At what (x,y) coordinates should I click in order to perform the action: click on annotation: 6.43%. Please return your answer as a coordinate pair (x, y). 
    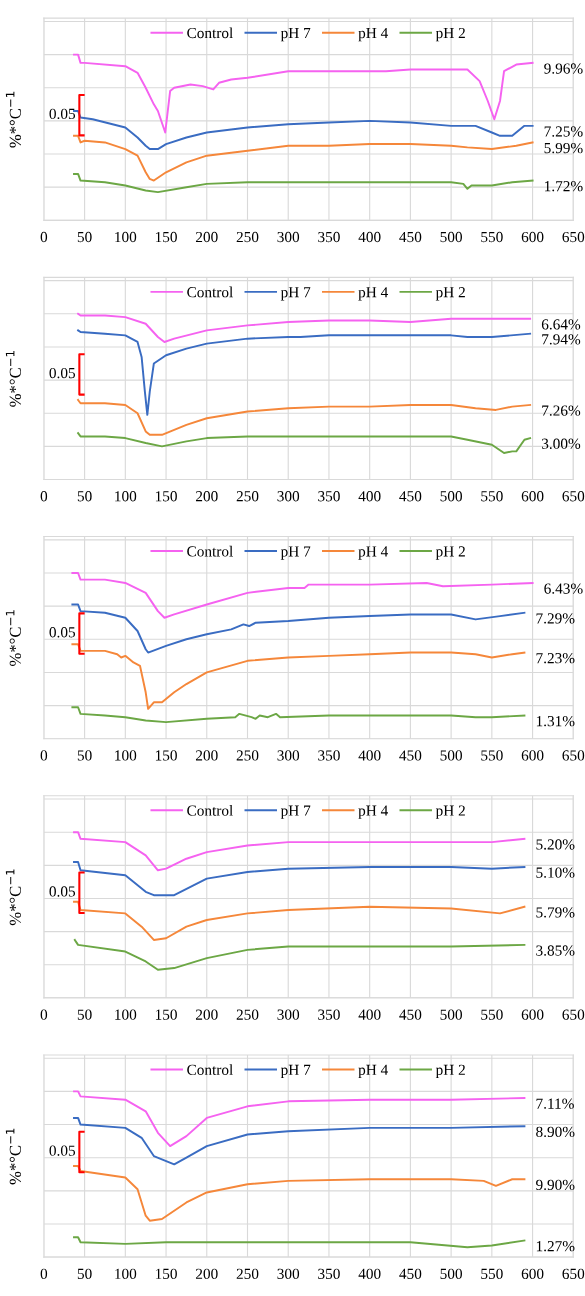
    Looking at the image, I should click on (563, 588).